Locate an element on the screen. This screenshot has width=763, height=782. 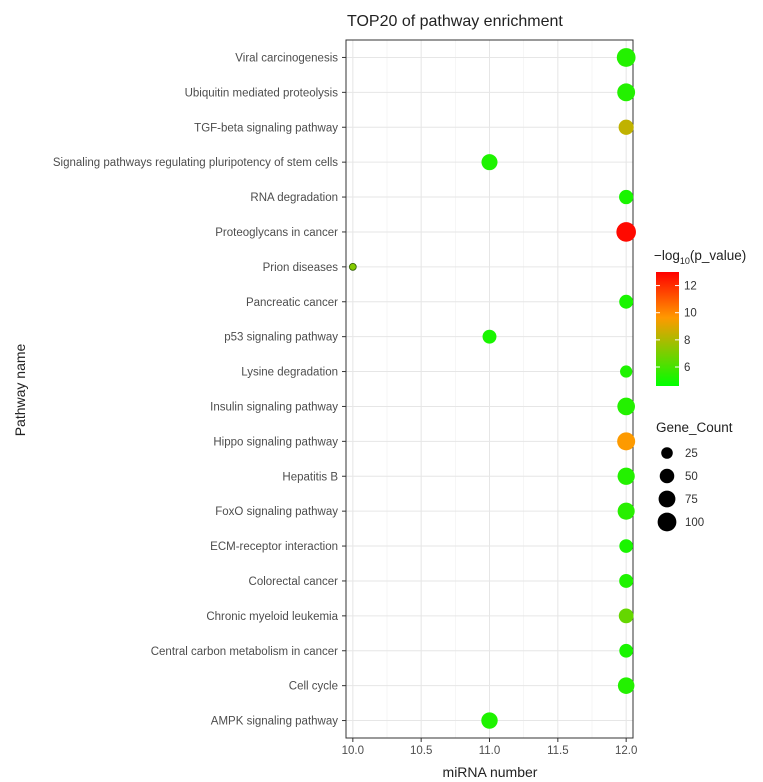
x-axis-tick-labels: 10.0 10.5 11.0 11.5 12.0 is located at coordinates (489, 747).